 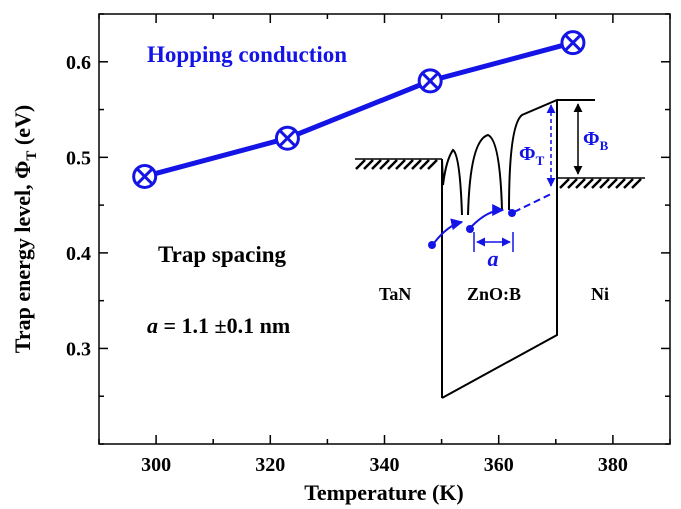 I want to click on conduction-band, so click(x=518, y=248).